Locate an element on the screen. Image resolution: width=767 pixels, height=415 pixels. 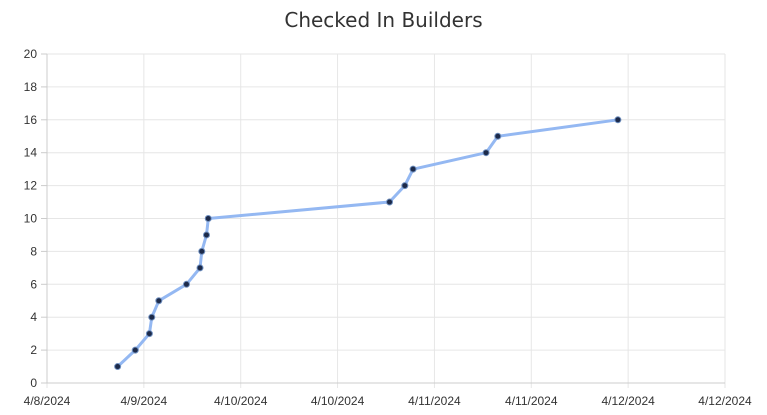
y-tick-label: 10 is located at coordinates (31, 219).